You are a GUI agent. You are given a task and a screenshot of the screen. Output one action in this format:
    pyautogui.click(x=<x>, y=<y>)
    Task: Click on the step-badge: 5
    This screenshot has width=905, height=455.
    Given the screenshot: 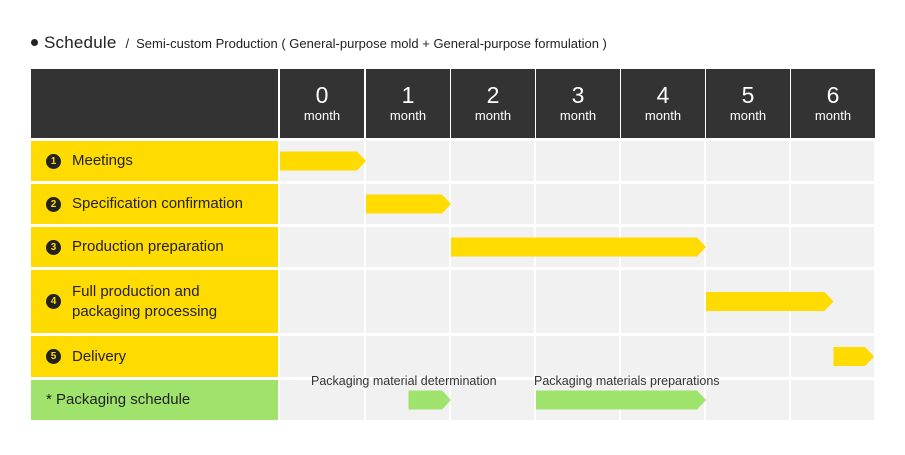 What is the action you would take?
    pyautogui.click(x=53, y=356)
    